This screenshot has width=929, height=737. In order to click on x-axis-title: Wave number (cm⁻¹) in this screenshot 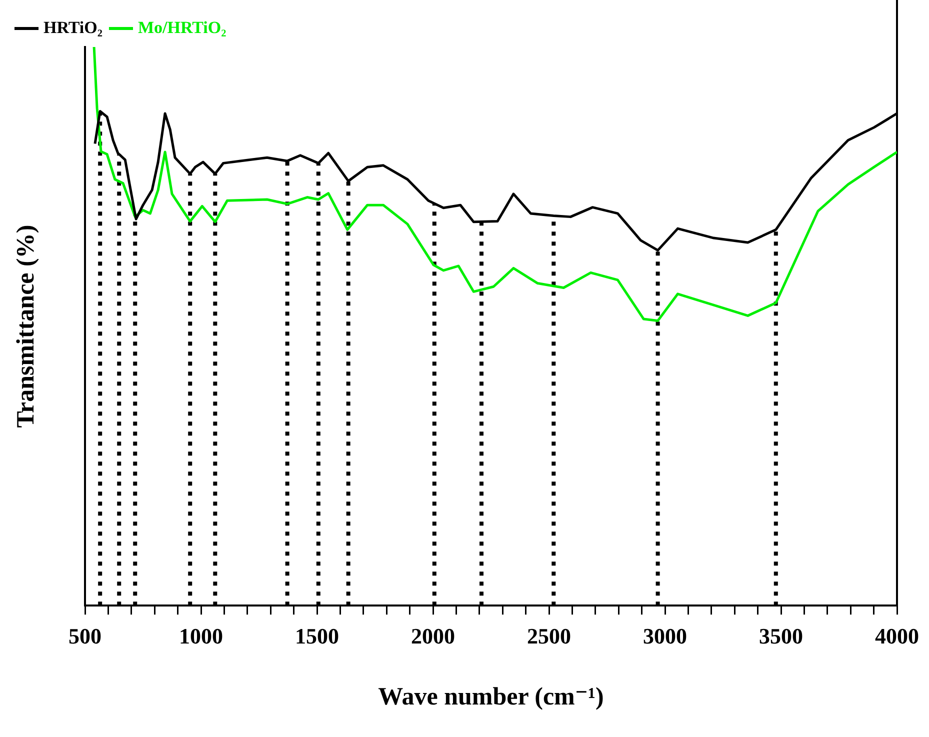, I will do `click(491, 696)`.